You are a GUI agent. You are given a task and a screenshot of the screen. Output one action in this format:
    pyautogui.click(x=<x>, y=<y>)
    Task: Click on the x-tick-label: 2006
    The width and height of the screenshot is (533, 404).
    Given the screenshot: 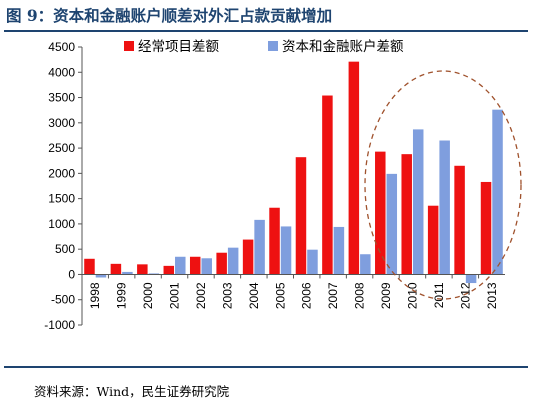 What is the action you would take?
    pyautogui.click(x=307, y=295)
    